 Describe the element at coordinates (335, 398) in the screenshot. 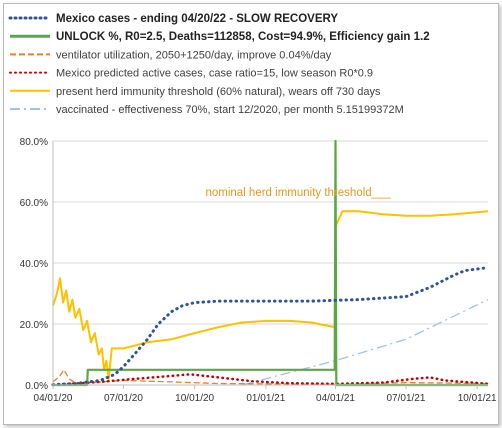

I see `x-tick-label: 04/01/21` at that location.